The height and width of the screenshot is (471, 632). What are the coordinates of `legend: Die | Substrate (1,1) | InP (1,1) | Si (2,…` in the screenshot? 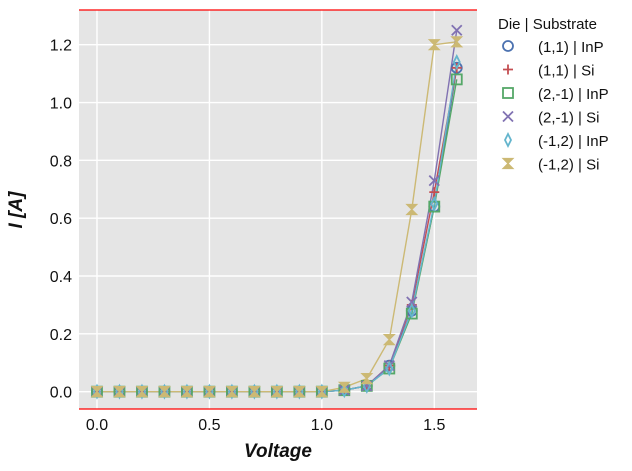 It's located at (553, 95).